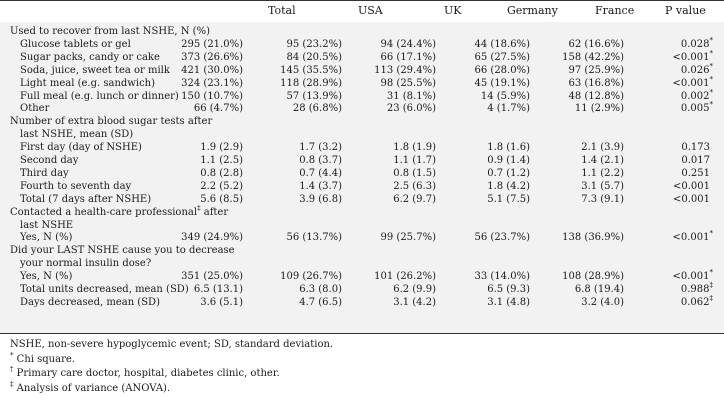  I want to click on row-label: Days decreased, mean (SD), so click(90, 302).